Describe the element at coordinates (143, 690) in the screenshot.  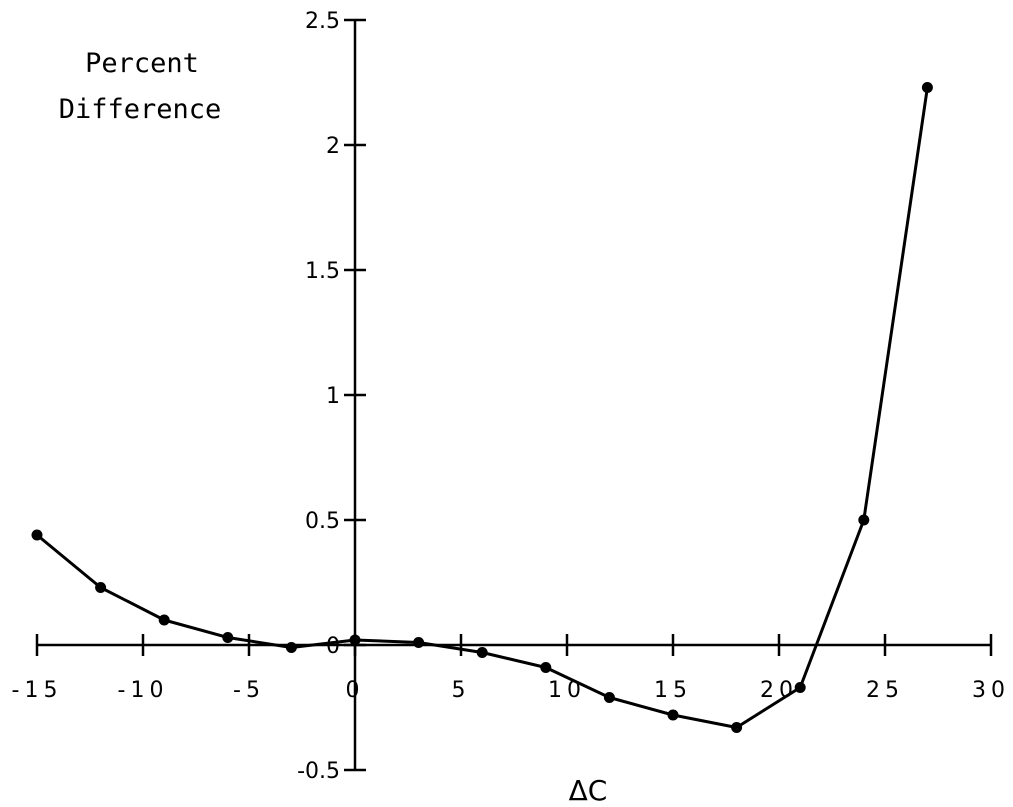
I see `x-tick-label: -10` at that location.